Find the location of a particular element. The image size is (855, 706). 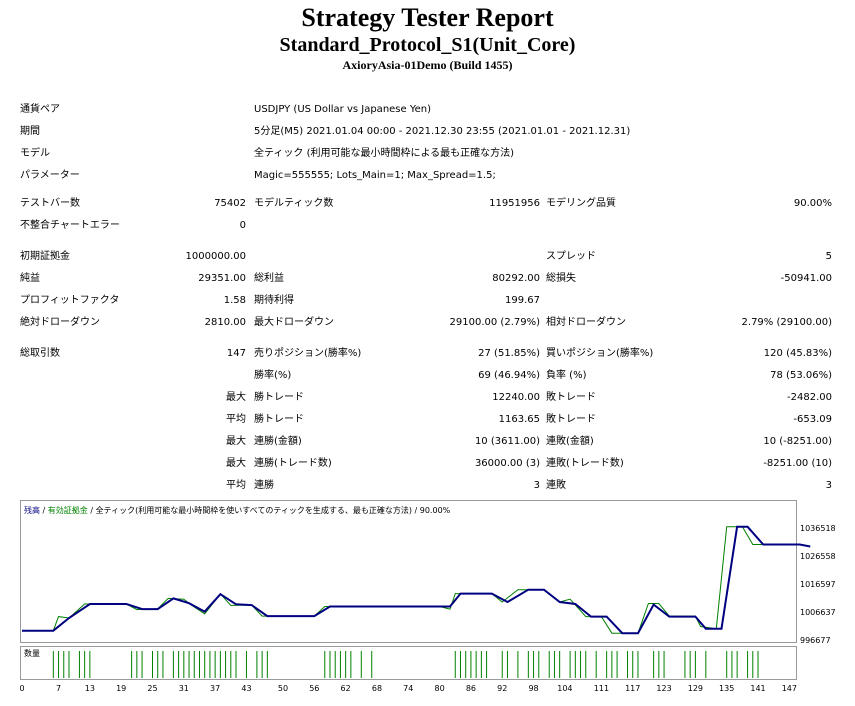

x-tick-label: 62 is located at coordinates (346, 688).